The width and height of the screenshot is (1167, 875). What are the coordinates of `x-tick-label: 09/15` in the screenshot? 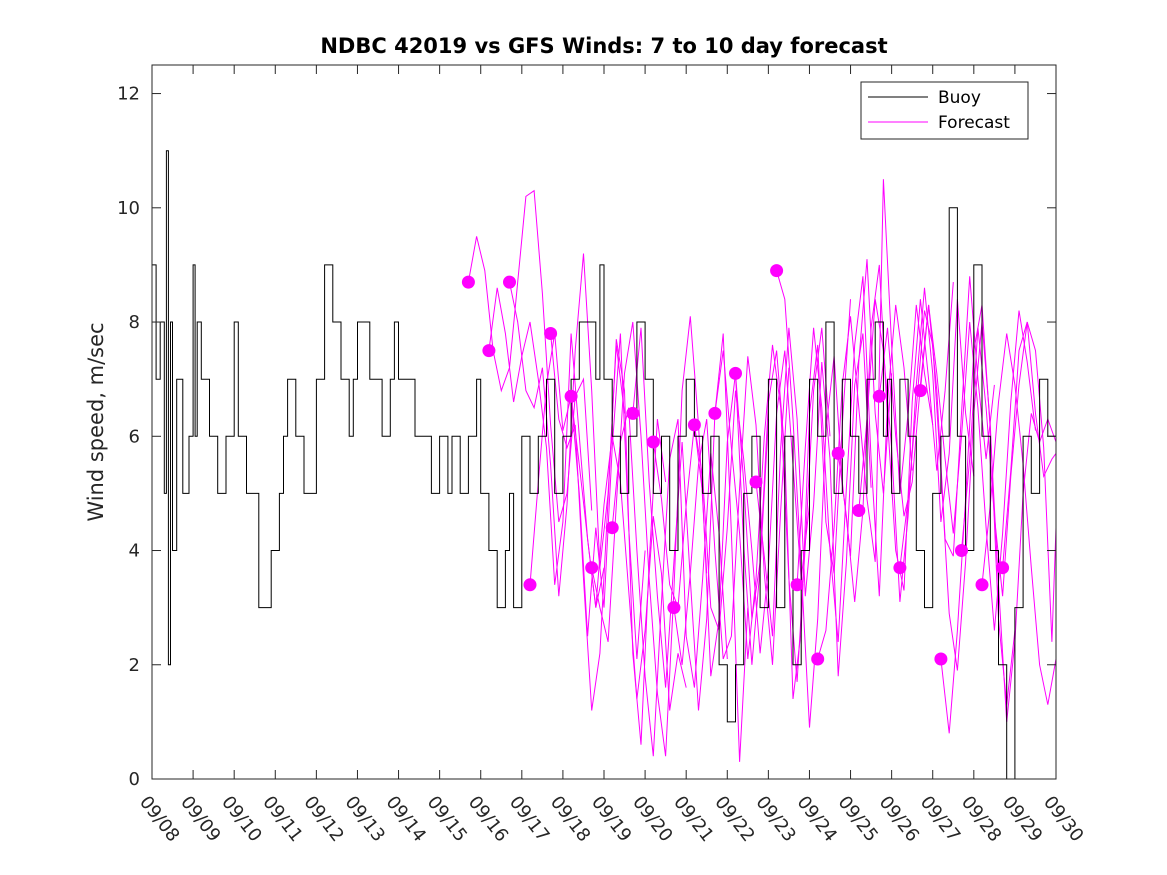 It's located at (447, 819).